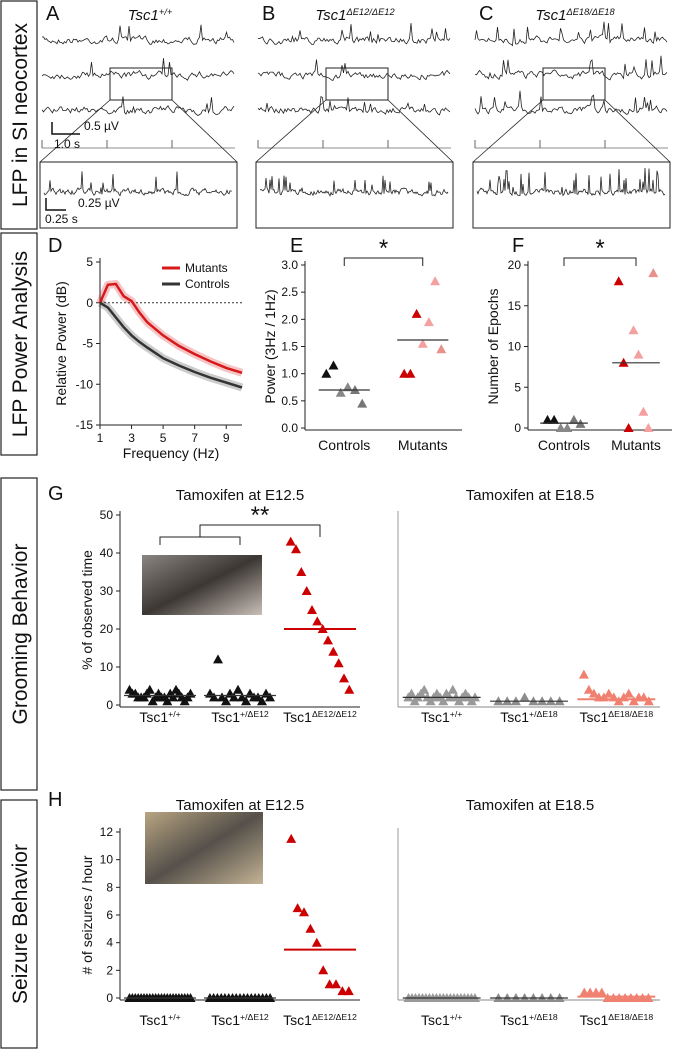  Describe the element at coordinates (330, 15) in the screenshot. I see `genotype-title-base: Tsc1` at that location.